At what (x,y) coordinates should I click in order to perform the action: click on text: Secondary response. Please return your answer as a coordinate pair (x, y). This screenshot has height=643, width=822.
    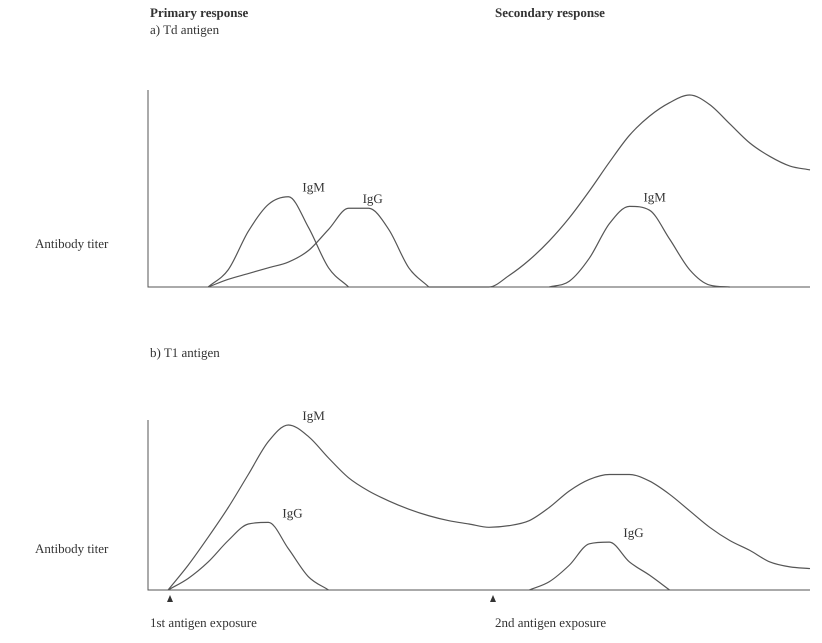
    Looking at the image, I should click on (550, 13).